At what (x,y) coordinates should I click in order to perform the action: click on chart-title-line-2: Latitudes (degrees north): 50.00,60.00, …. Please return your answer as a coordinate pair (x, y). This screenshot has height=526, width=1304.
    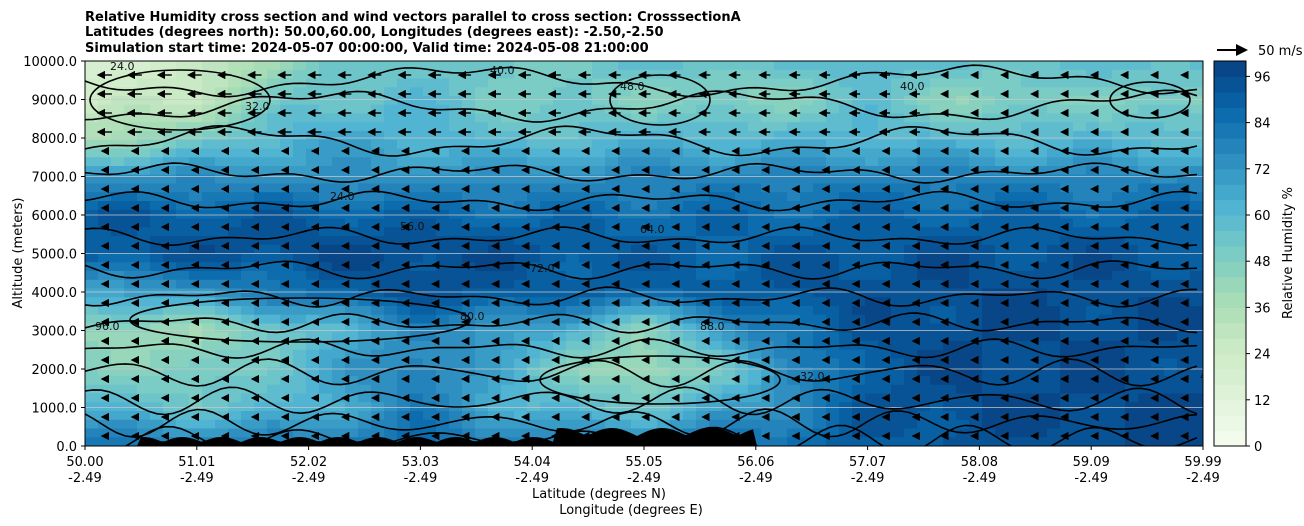
    Looking at the image, I should click on (374, 32).